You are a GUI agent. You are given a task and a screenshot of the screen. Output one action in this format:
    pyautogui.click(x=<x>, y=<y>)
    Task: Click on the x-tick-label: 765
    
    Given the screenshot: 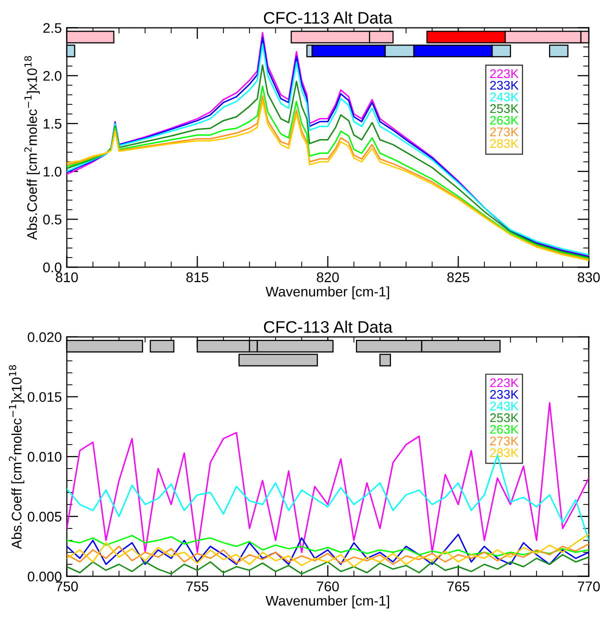 What is the action you would take?
    pyautogui.click(x=458, y=587)
    